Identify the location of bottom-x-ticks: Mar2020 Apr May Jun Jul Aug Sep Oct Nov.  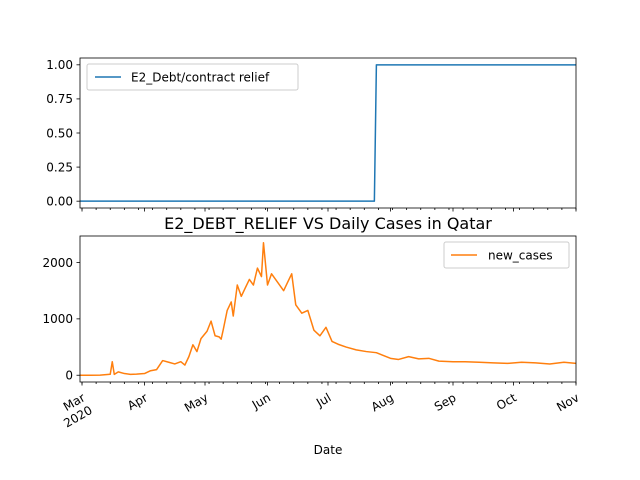
(318, 406).